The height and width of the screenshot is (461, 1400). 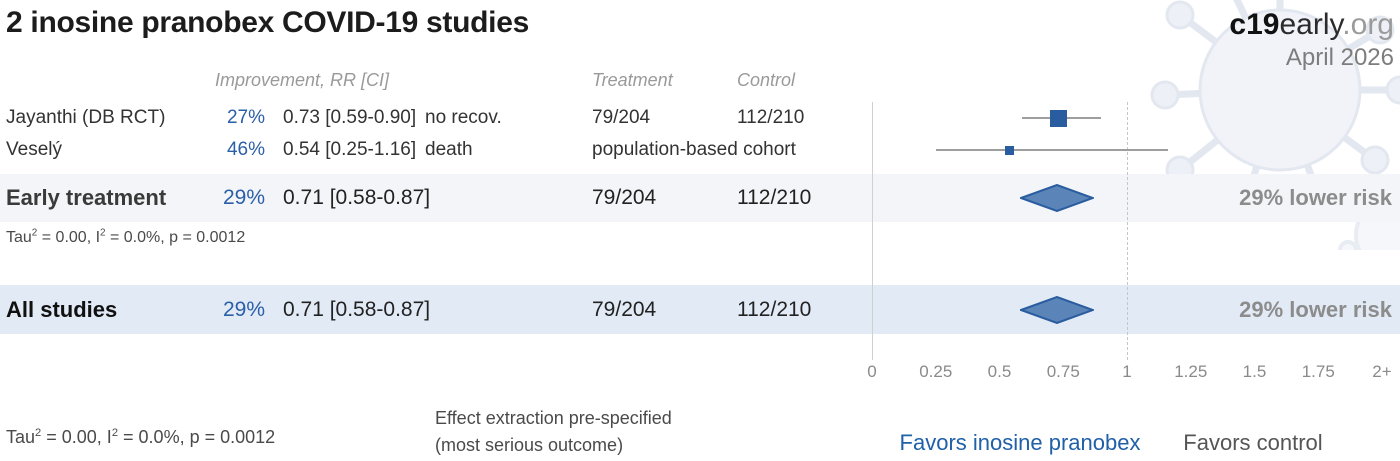 What do you see at coordinates (632, 80) in the screenshot?
I see `column-header-treatment: Treatment` at bounding box center [632, 80].